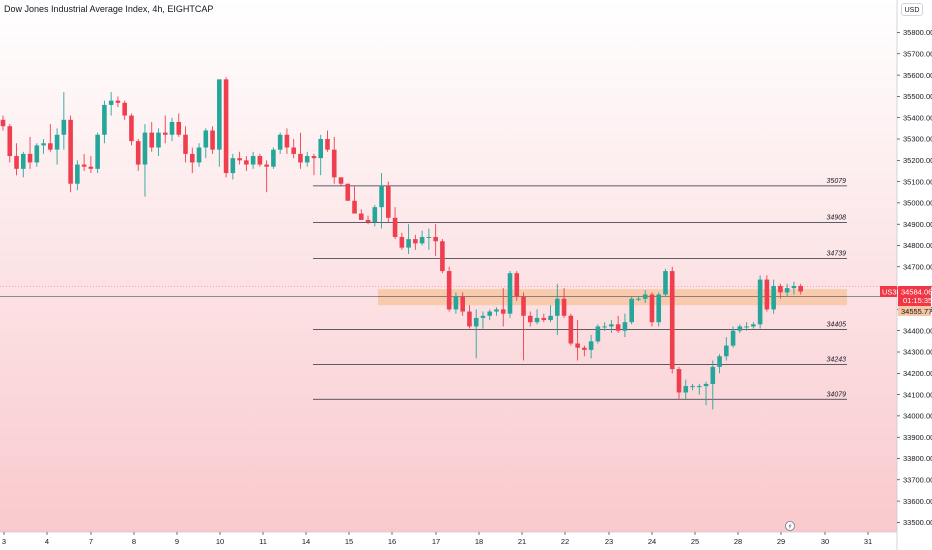  Describe the element at coordinates (917, 480) in the screenshot. I see `y-tick-label: 33700.00` at that location.